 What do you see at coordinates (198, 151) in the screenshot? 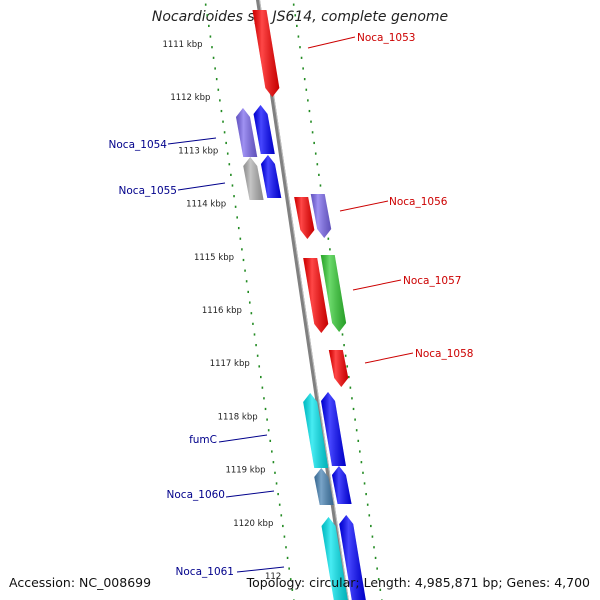
I see `kbp-label: 1113 kbp` at bounding box center [198, 151].